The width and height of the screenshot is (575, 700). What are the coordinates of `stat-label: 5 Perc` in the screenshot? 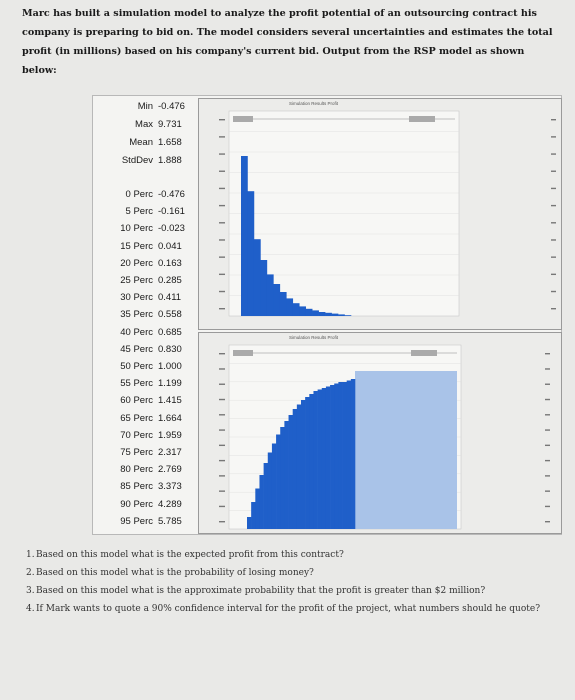 It's located at (139, 212).